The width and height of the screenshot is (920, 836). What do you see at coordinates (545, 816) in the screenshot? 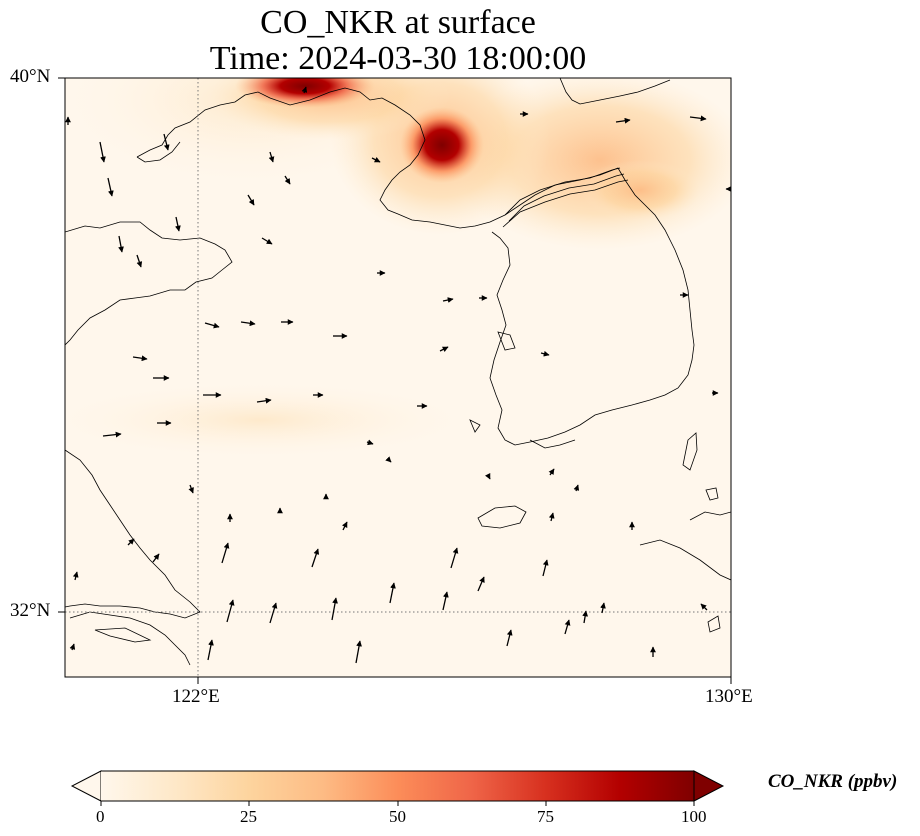
I see `colorbar-tick-75: 75` at bounding box center [545, 816].